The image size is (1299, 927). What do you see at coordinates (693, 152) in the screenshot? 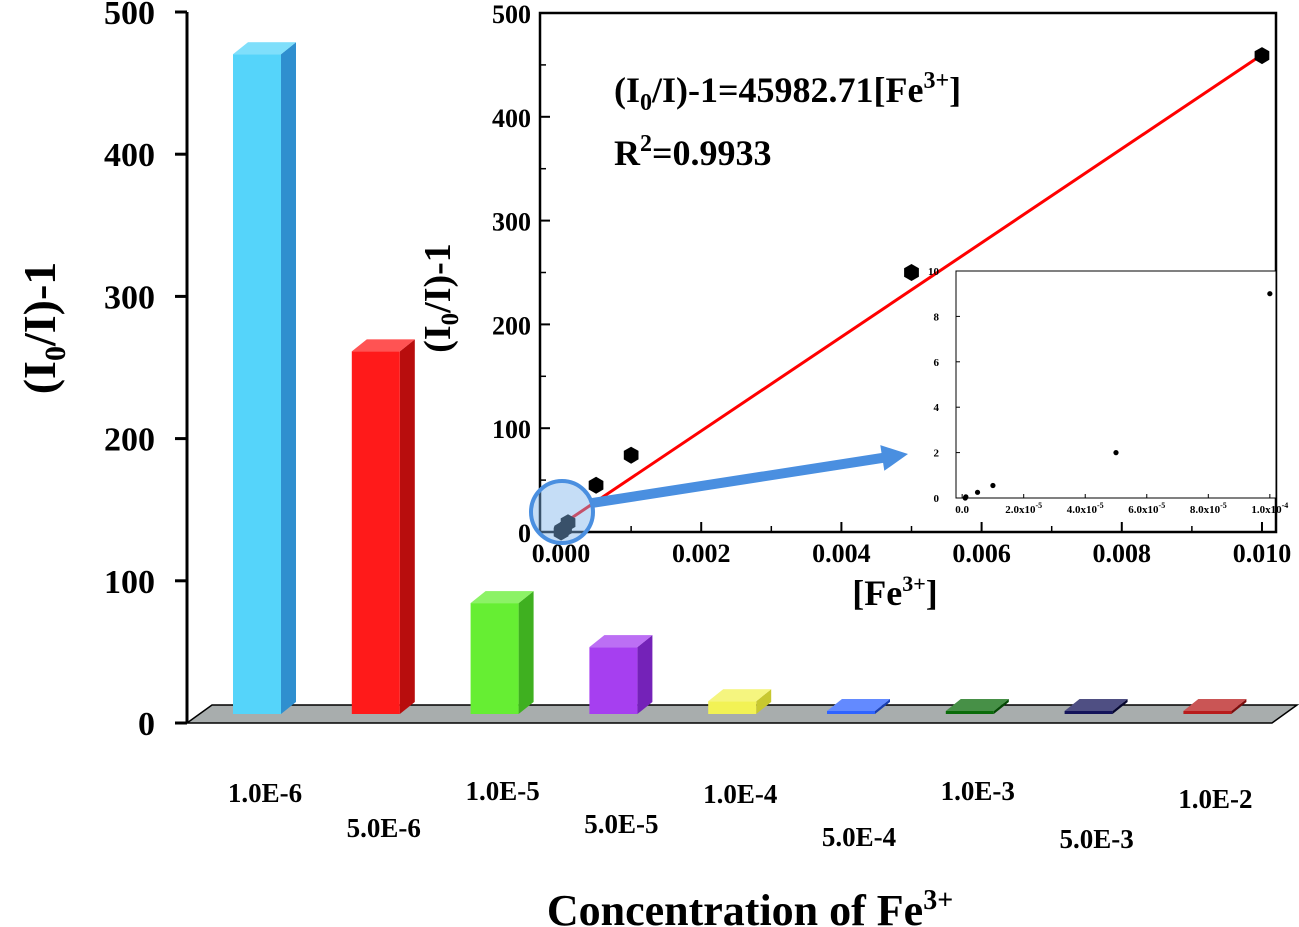
I see `r-squared-annotation: R2=0.9933` at bounding box center [693, 152].